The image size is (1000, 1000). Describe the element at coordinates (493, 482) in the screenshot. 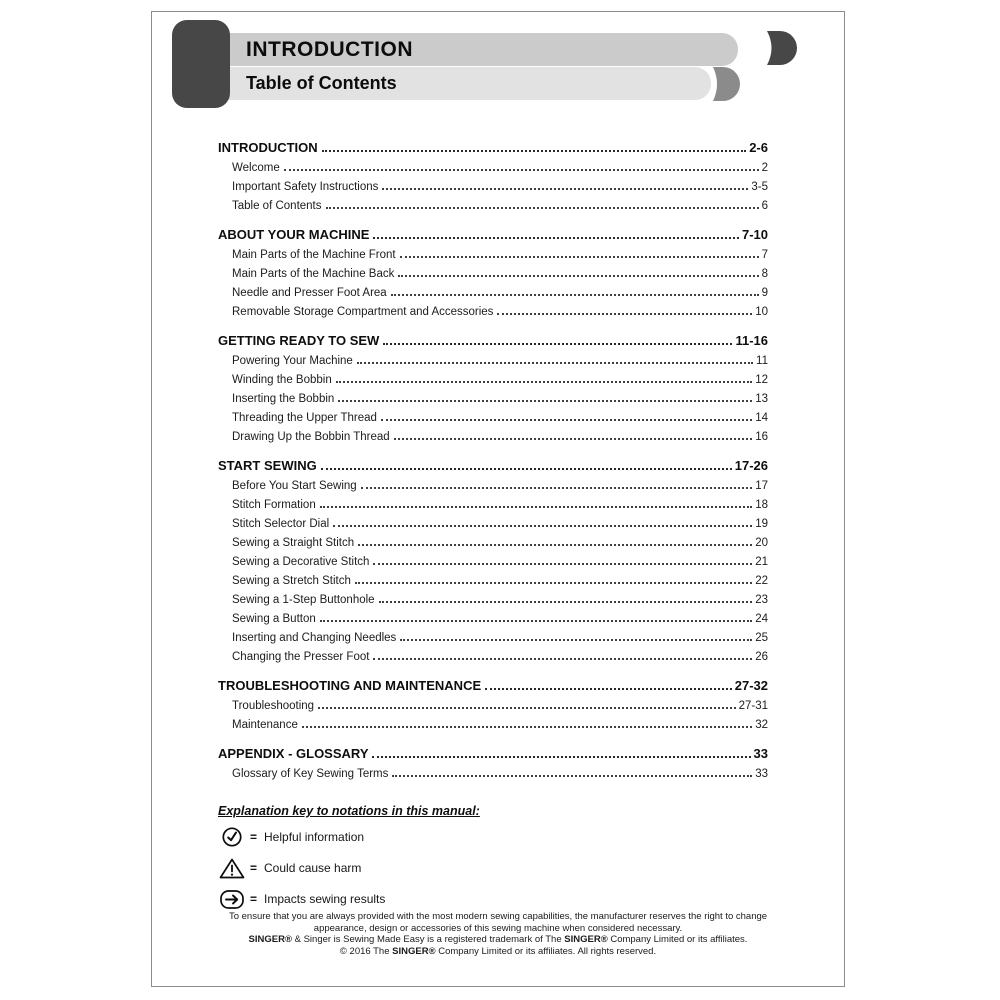

I see `toc-entry: Before You Start Sewing 17` at that location.